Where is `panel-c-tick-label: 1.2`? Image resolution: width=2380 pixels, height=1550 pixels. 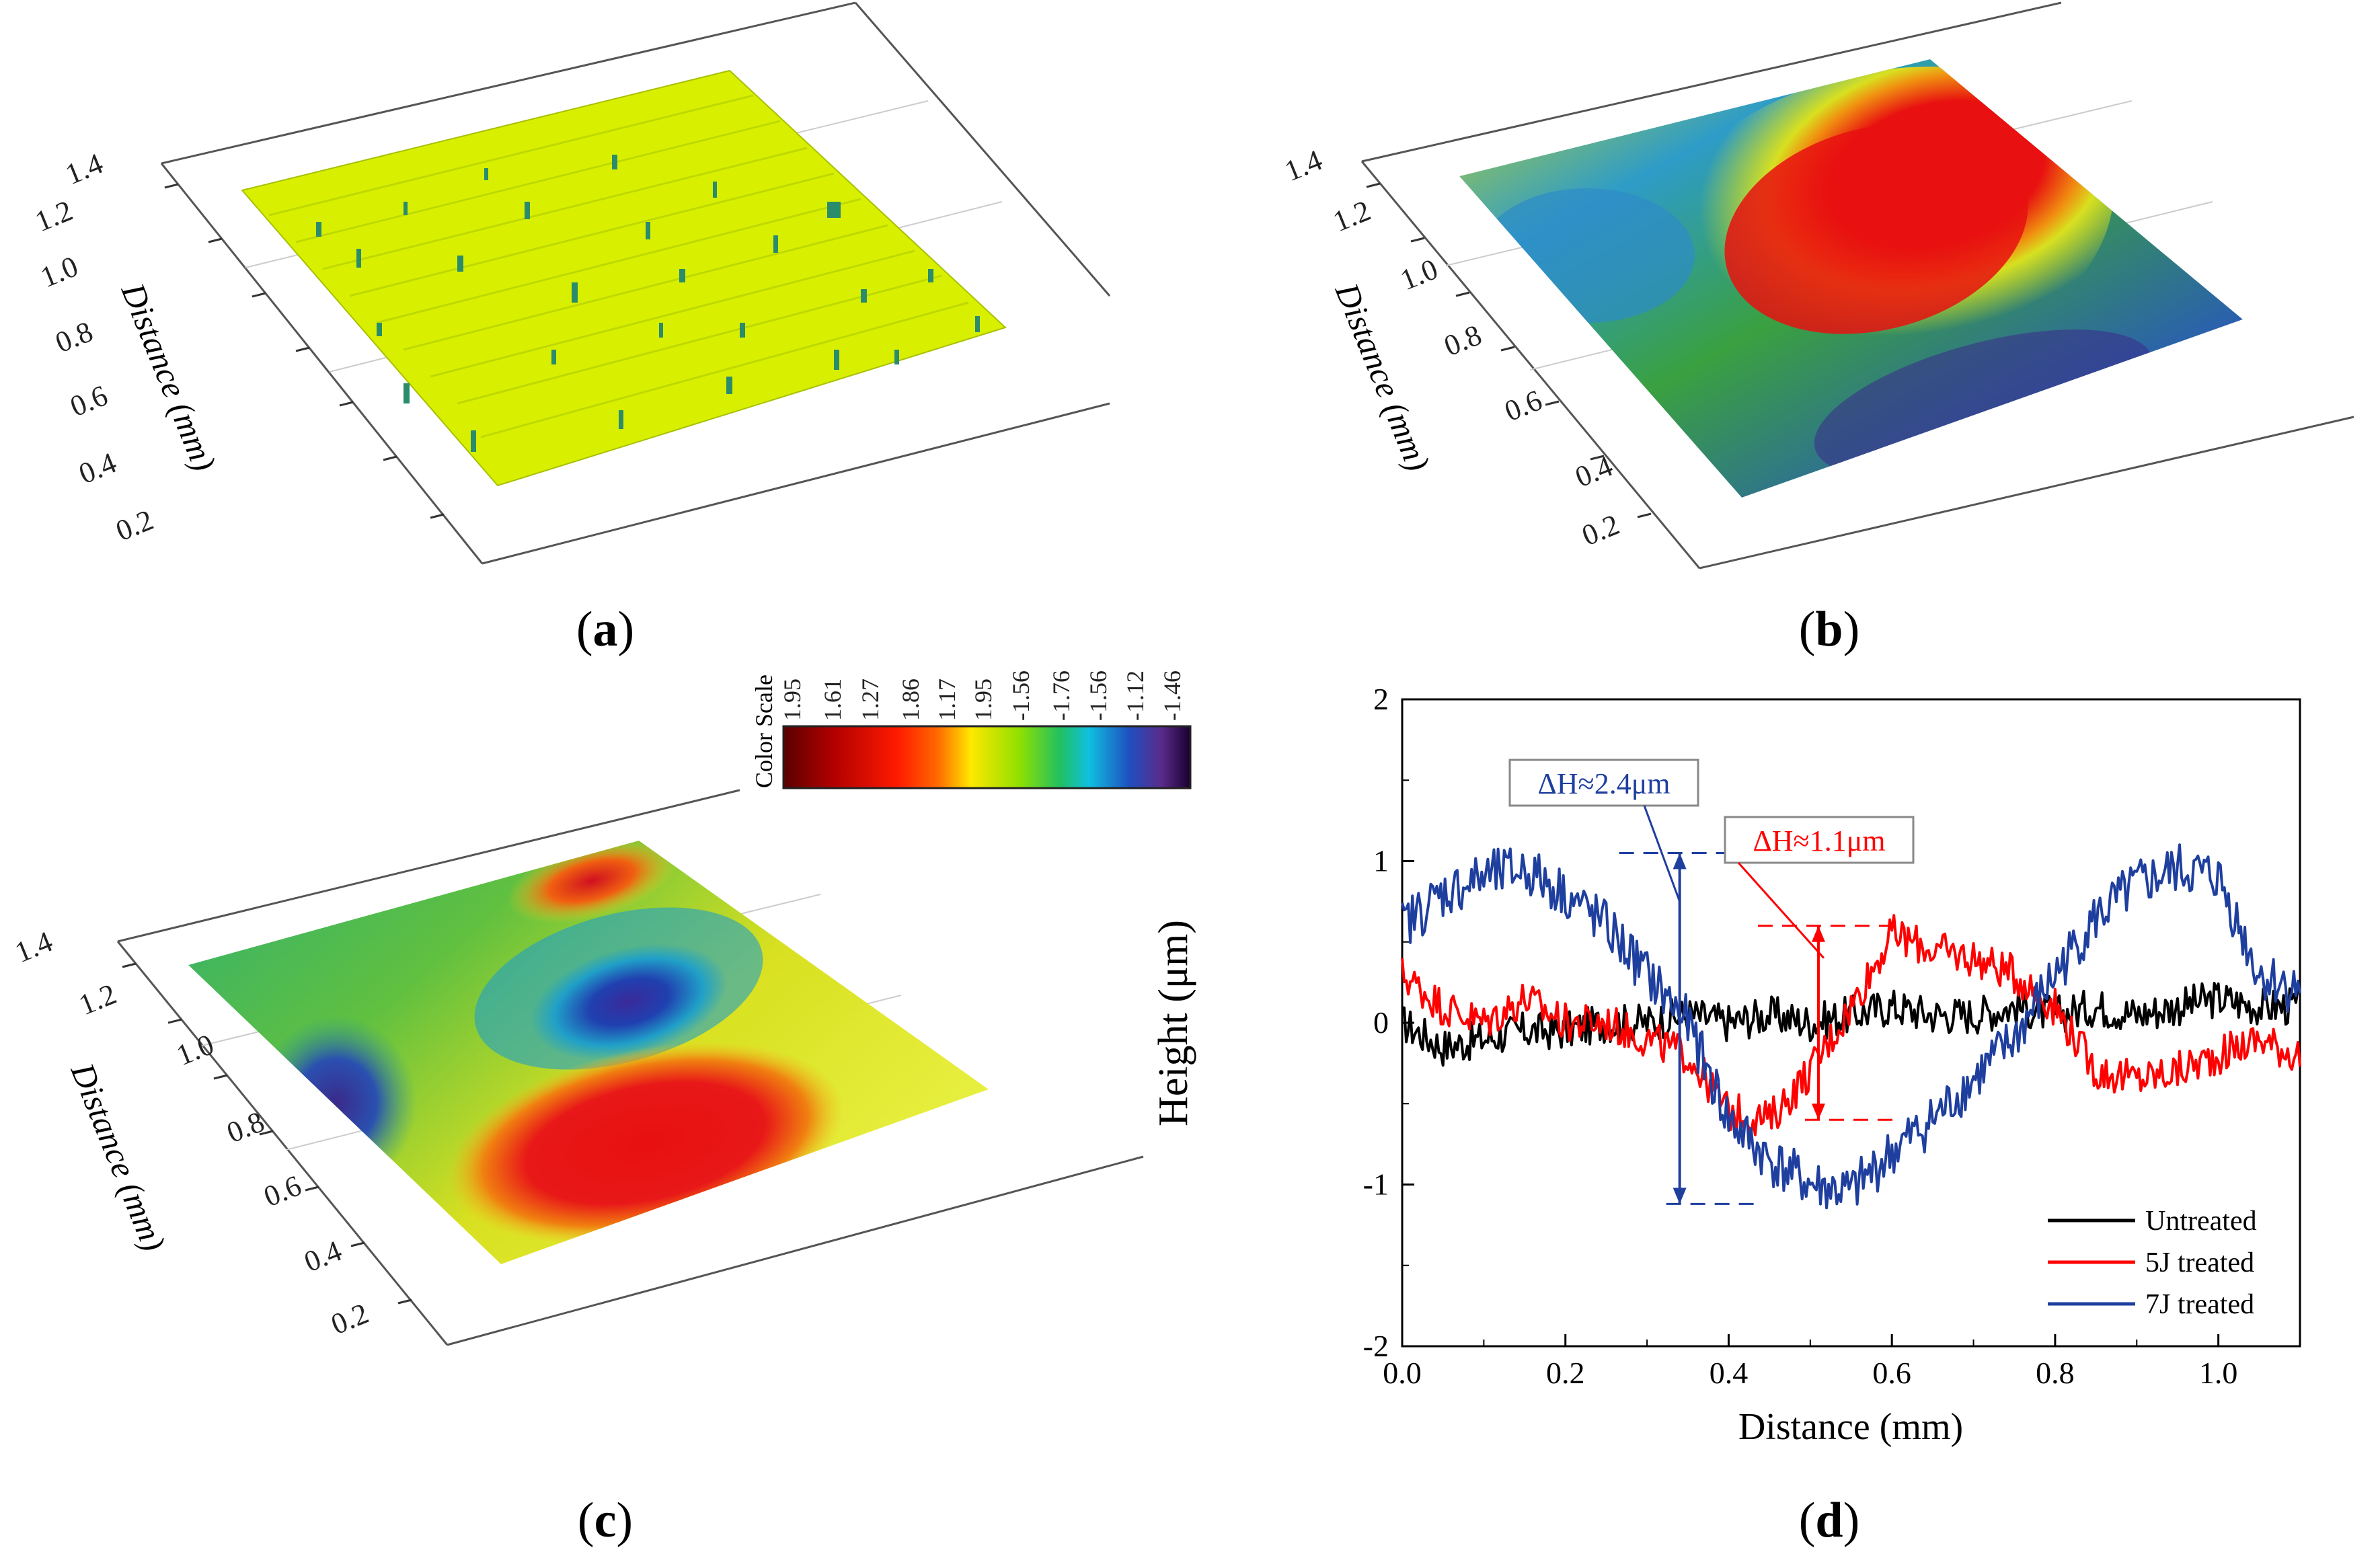
panel-c-tick-label: 1.2 is located at coordinates (97, 999).